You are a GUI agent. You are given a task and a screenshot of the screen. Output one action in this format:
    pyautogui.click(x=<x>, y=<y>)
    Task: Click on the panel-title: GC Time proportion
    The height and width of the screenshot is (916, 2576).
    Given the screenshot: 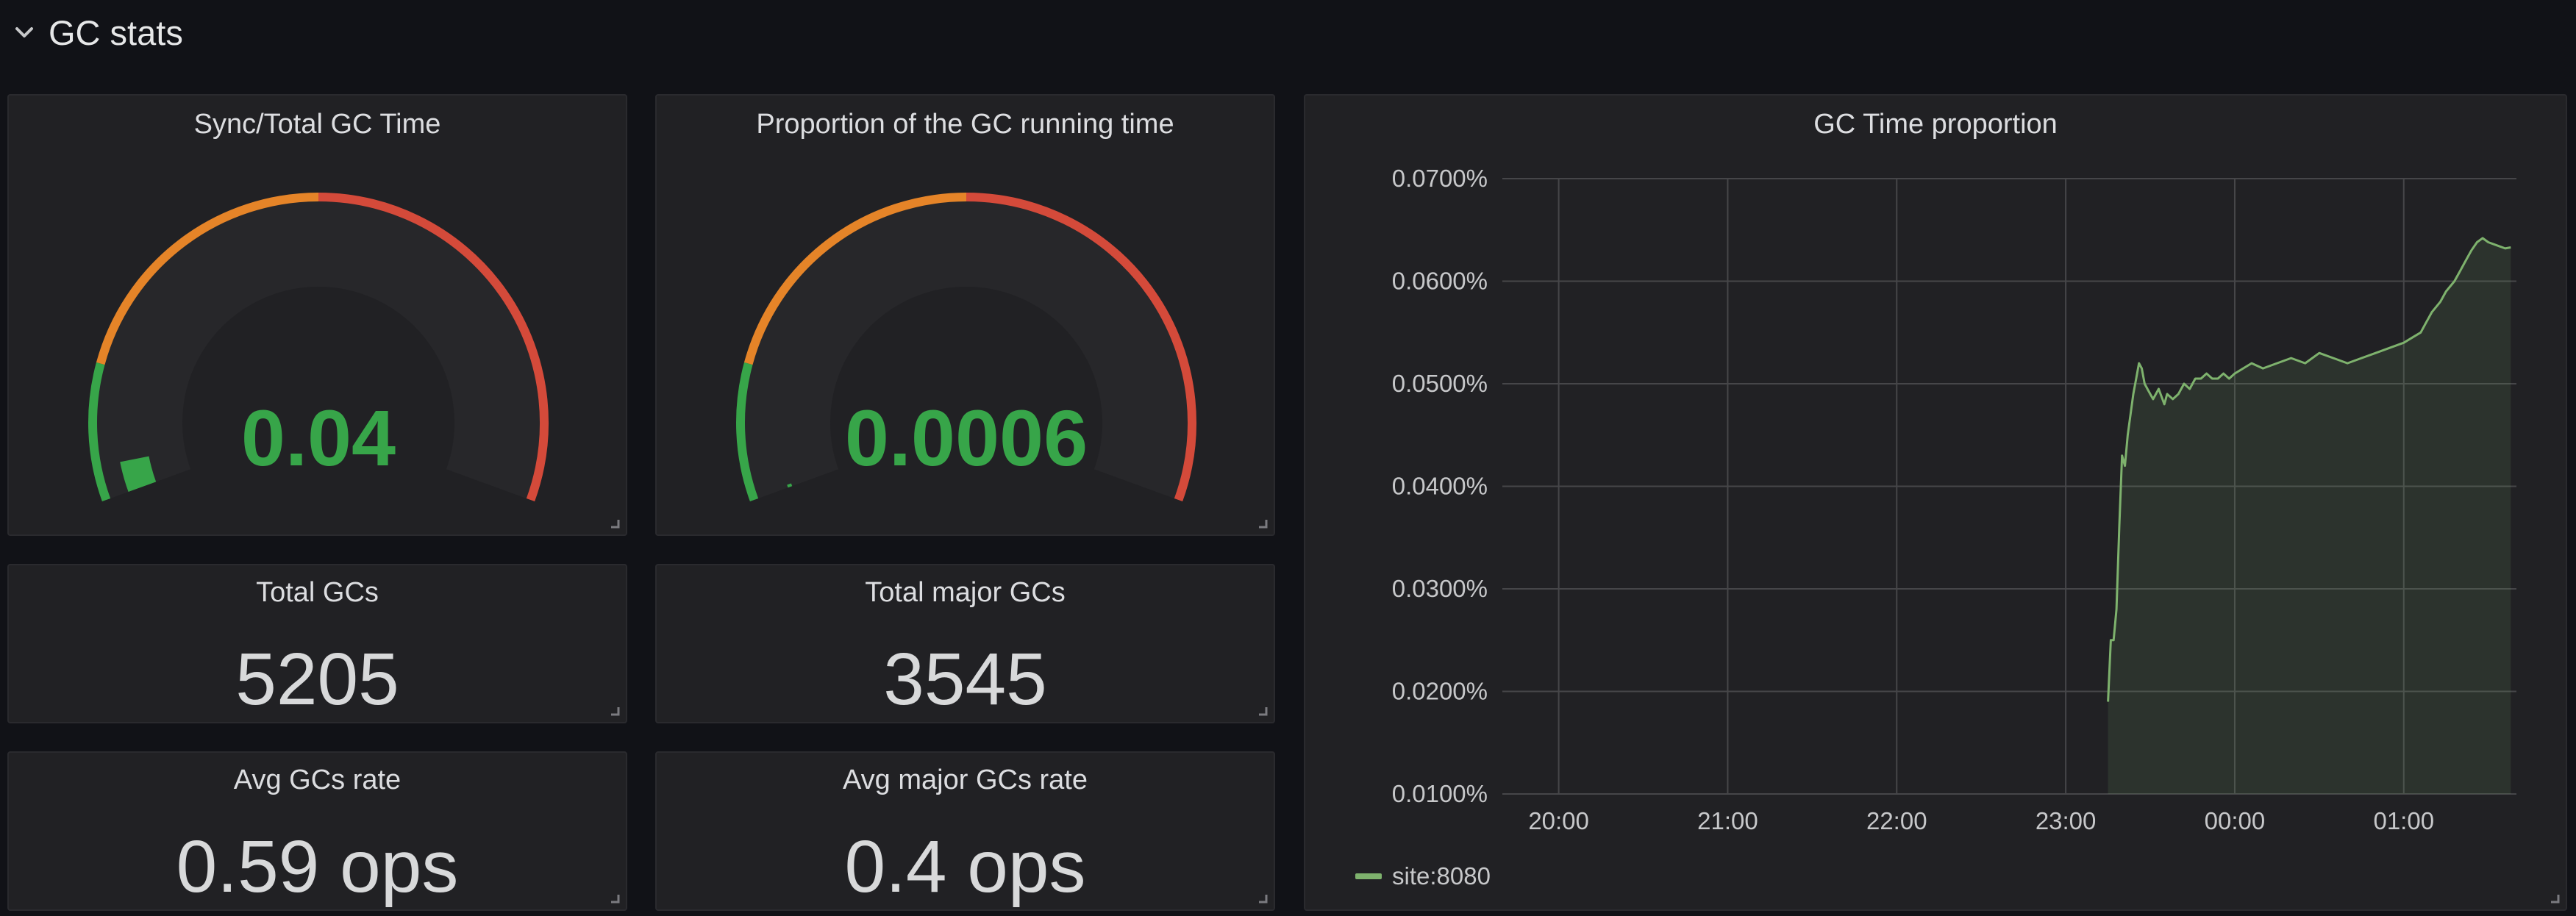 What is the action you would take?
    pyautogui.click(x=1935, y=124)
    